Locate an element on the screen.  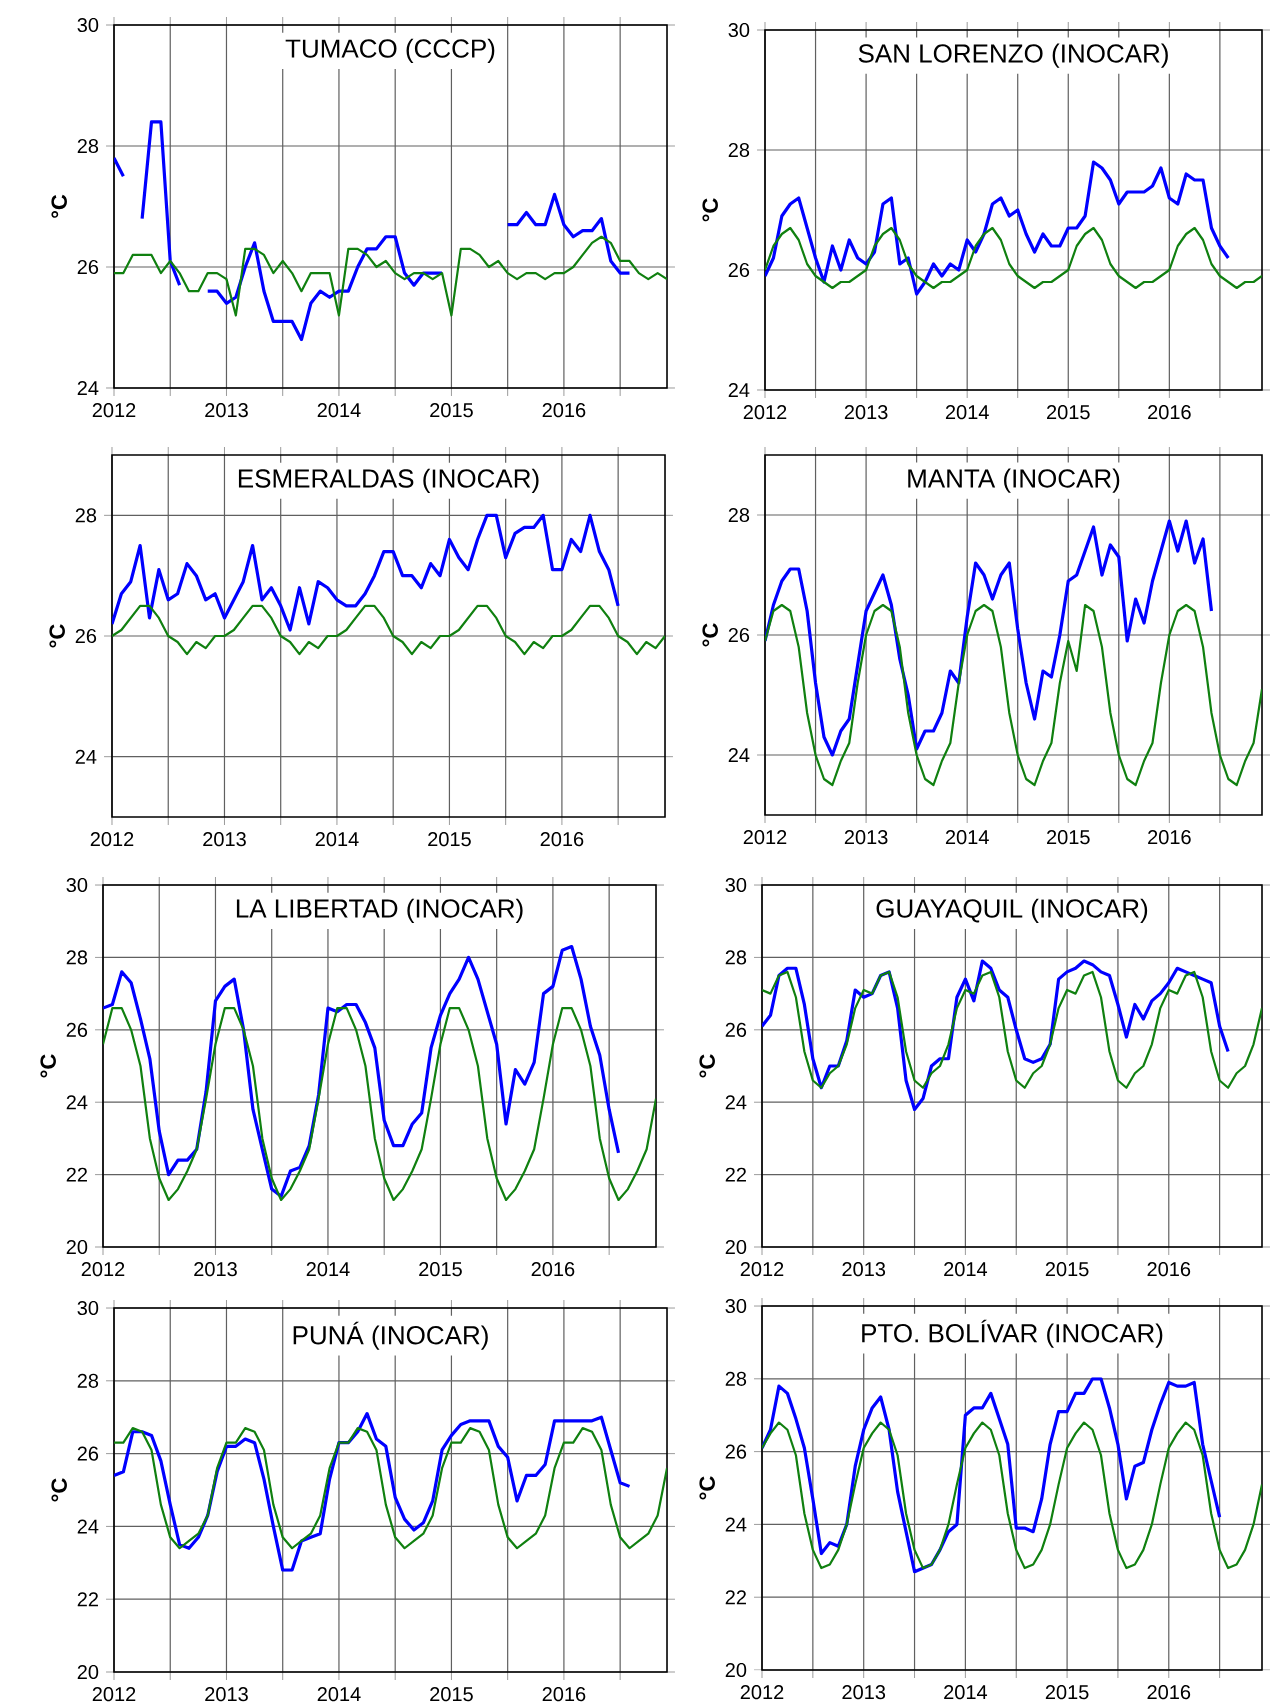
text: PTO. BOLÍVAR (INOCAR) is located at coordinates (1012, 1333).